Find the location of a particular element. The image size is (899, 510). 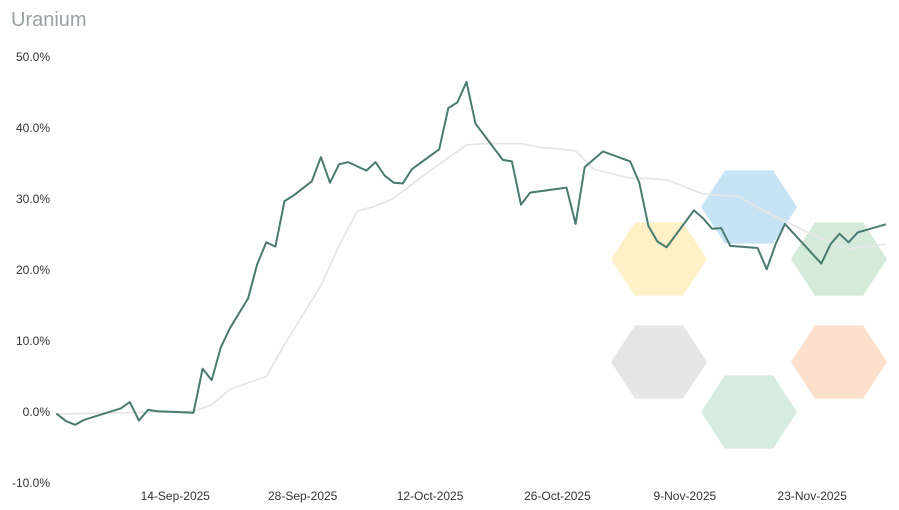

x-tick-label: 26-Oct-2025 is located at coordinates (557, 496).